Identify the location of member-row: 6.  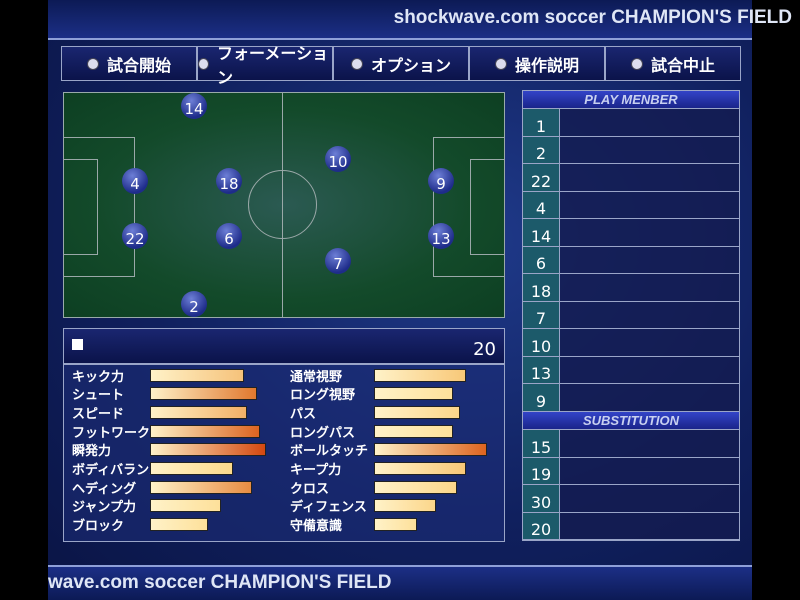
(631, 260).